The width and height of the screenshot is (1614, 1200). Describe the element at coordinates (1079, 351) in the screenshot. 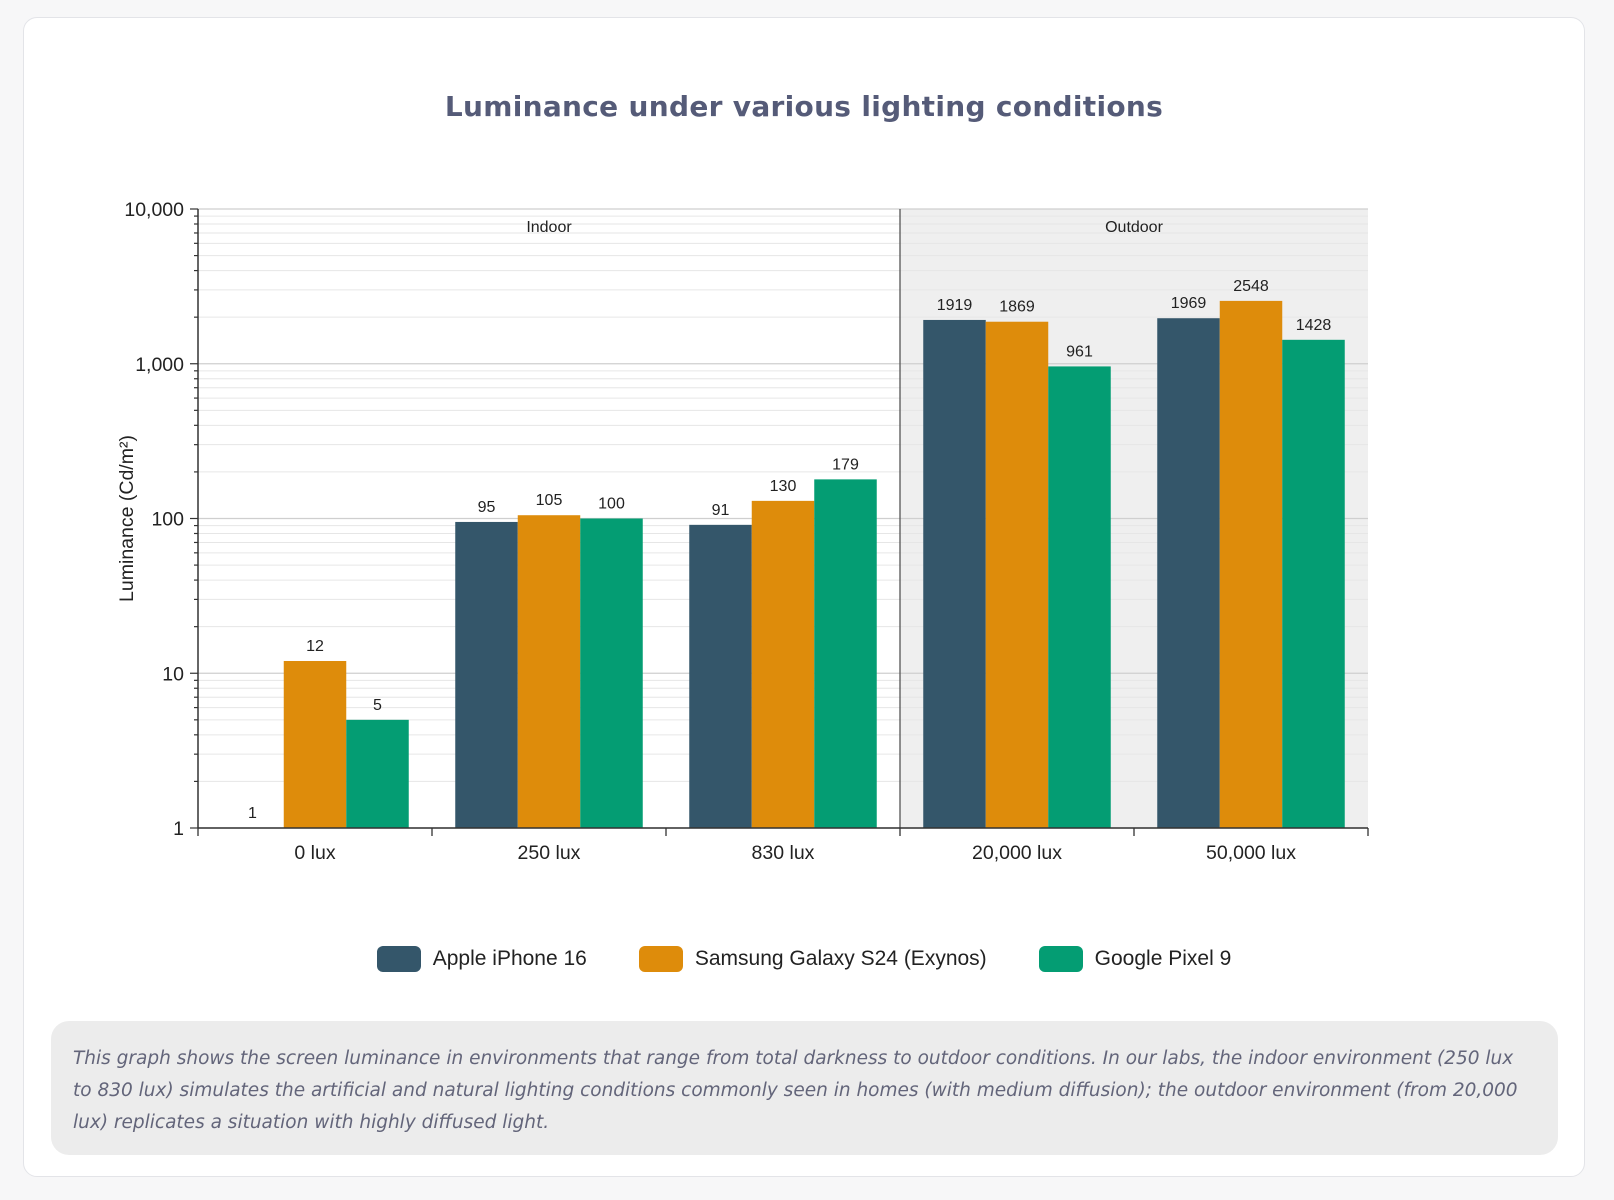

I see `bar-value-label: 961` at that location.